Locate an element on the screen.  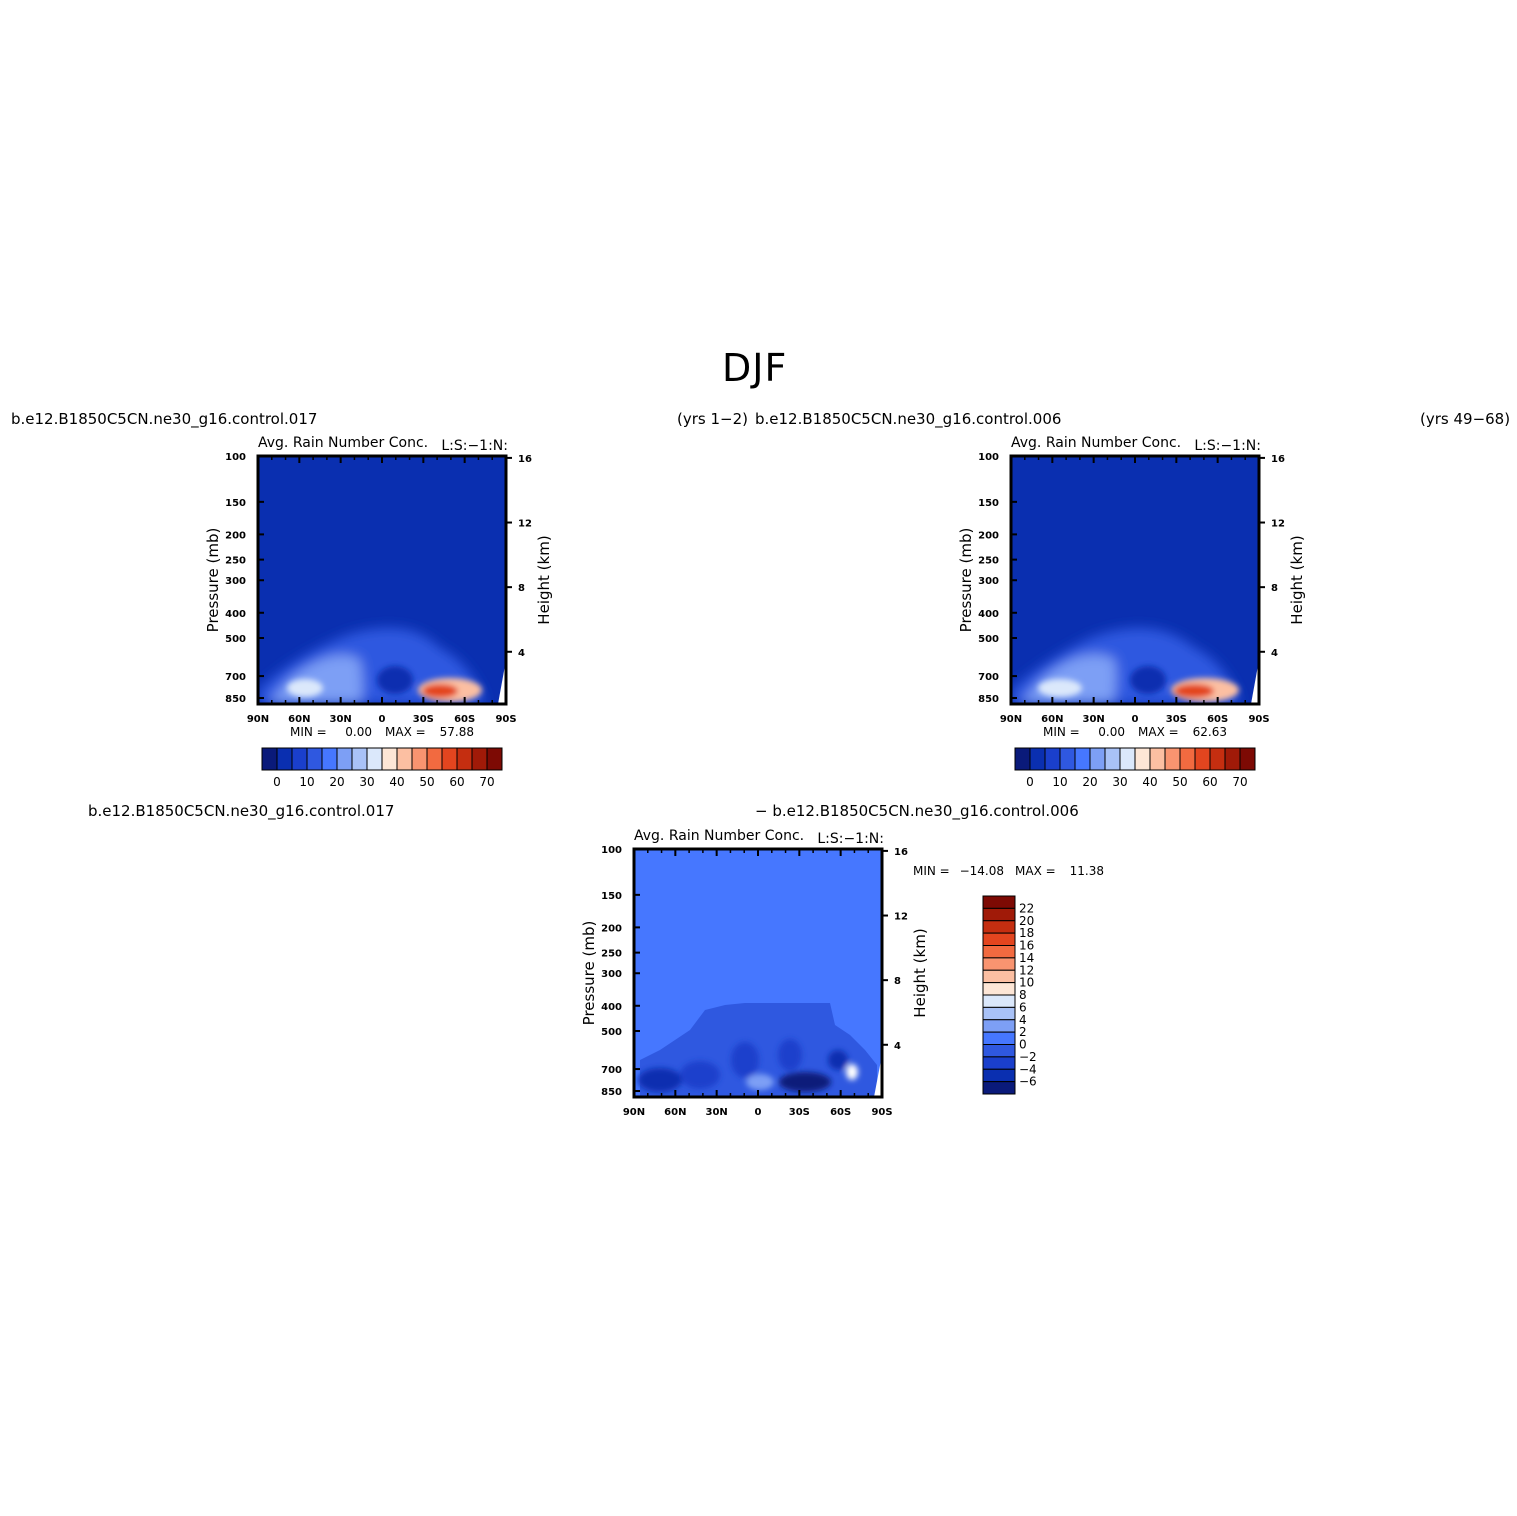
panel-3-y-tick-label: 300 is located at coordinates (611, 974).